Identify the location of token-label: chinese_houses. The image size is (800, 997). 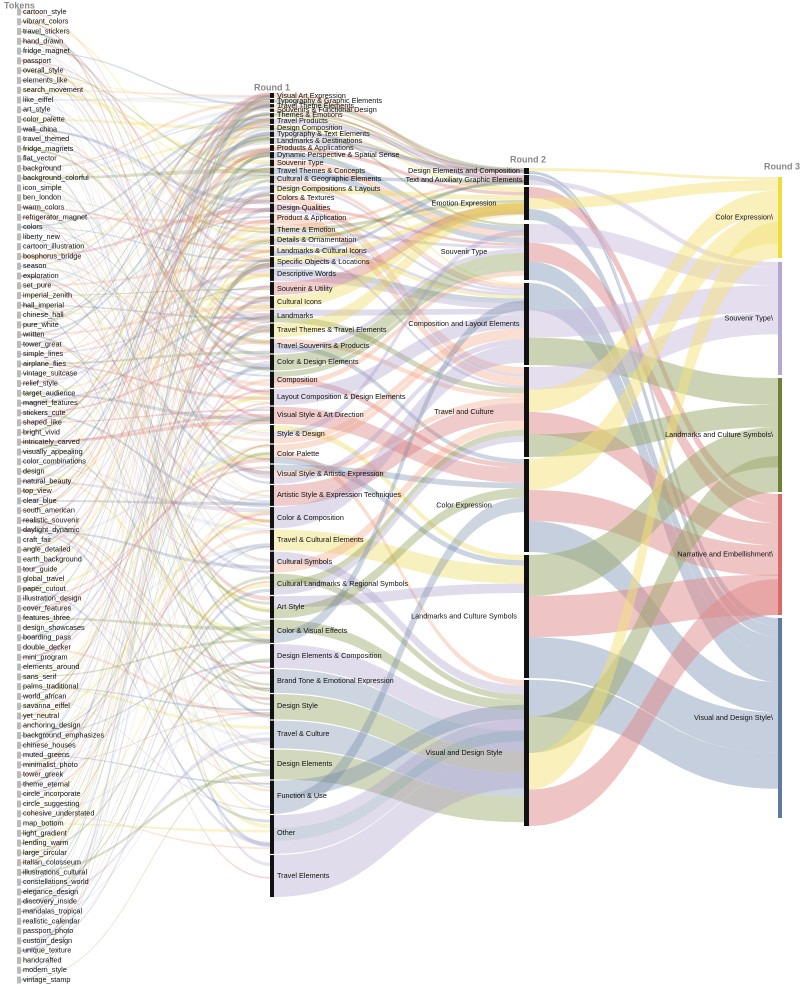
(49, 744).